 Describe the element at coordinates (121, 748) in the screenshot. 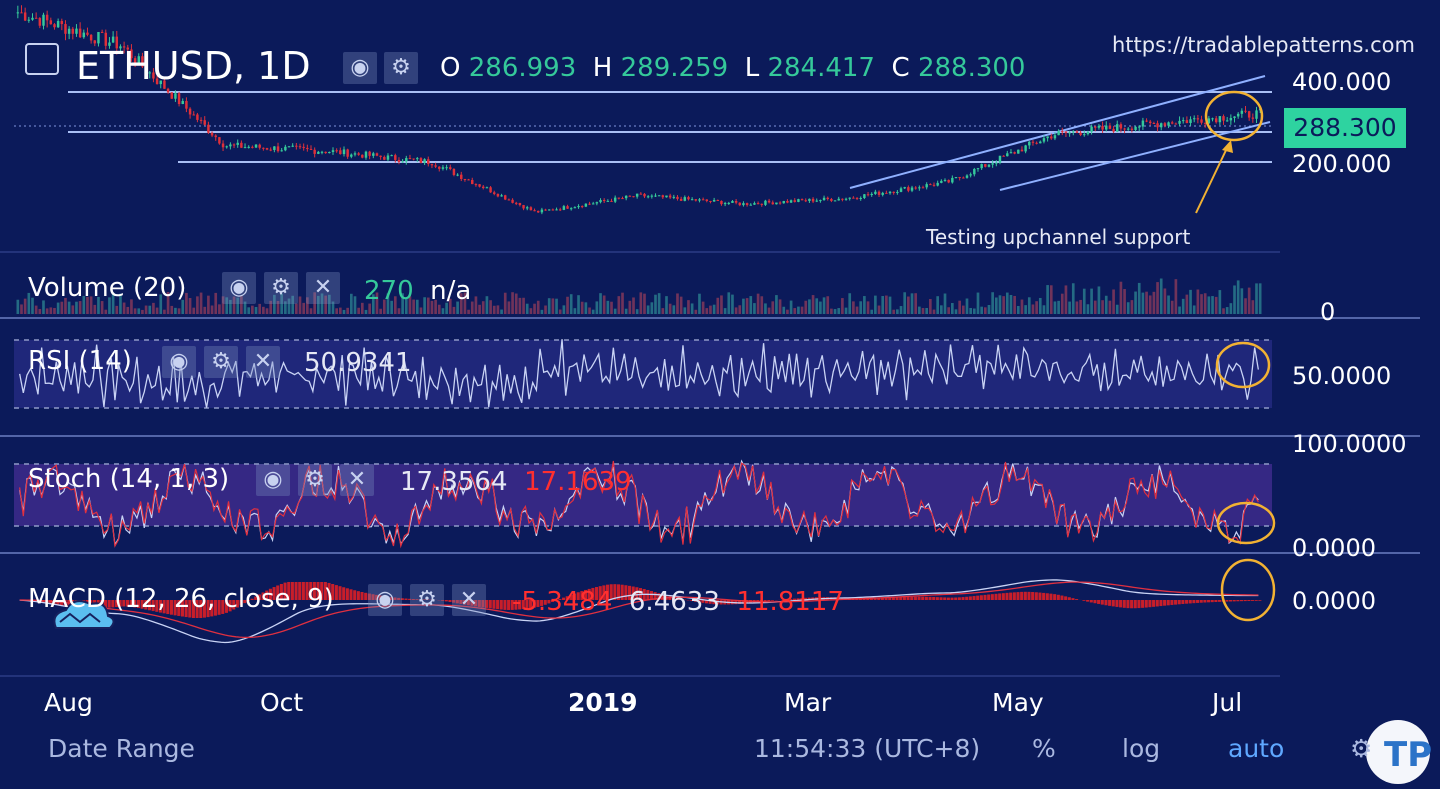

I see `date-range-button: Date Range` at that location.